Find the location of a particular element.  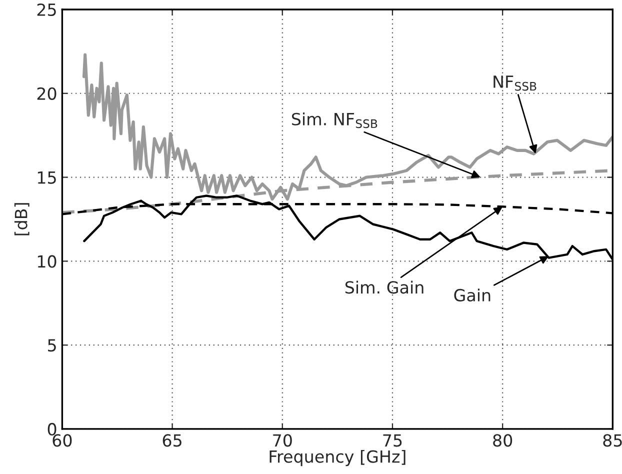

x-tick-label: 80 is located at coordinates (502, 440).